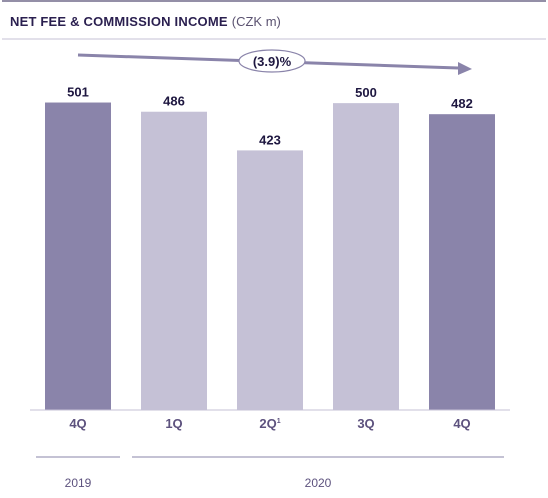 The image size is (548, 498). I want to click on value-label-4: 482, so click(462, 103).